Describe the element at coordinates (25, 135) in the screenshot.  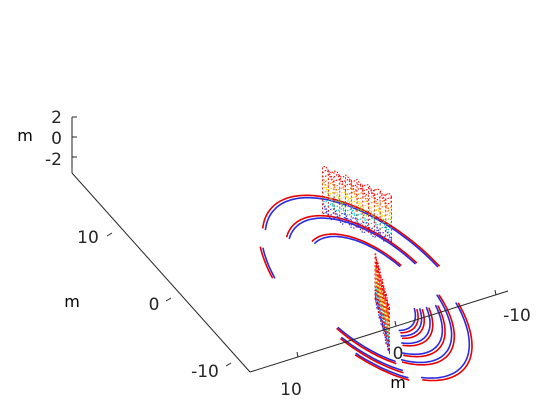
I see `z-axis-label: m` at that location.